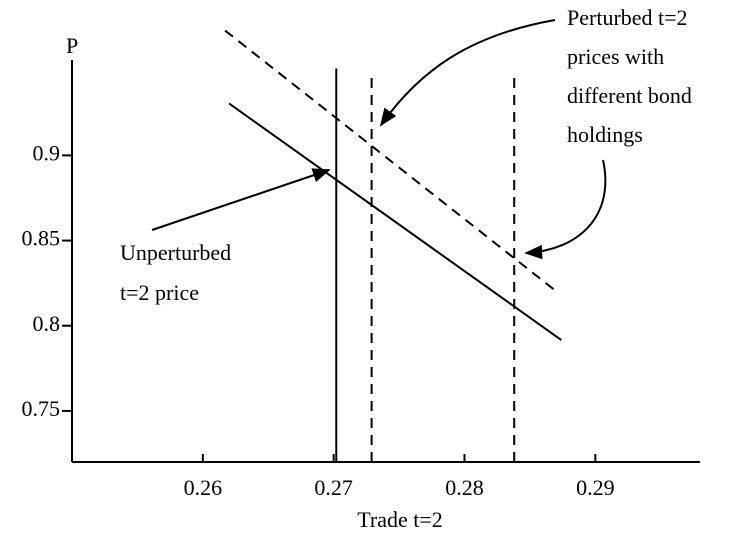 The image size is (732, 537). I want to click on y-axis-label: P, so click(72, 45).